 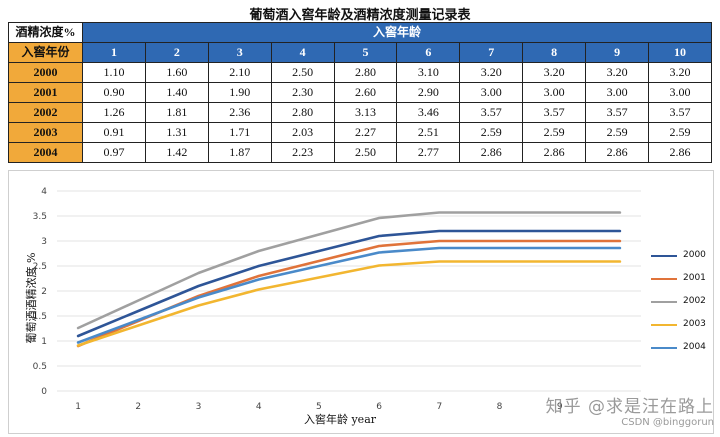 I want to click on value-cell: 0.97, so click(x=114, y=152).